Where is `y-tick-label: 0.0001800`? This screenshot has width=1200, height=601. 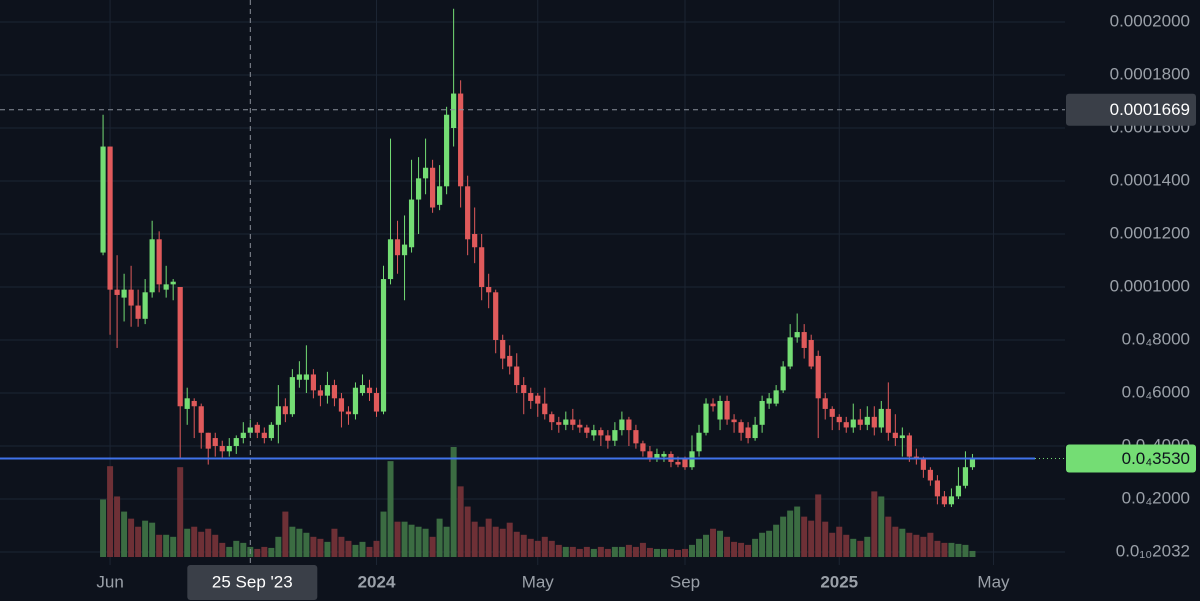
y-tick-label: 0.0001800 is located at coordinates (1150, 73).